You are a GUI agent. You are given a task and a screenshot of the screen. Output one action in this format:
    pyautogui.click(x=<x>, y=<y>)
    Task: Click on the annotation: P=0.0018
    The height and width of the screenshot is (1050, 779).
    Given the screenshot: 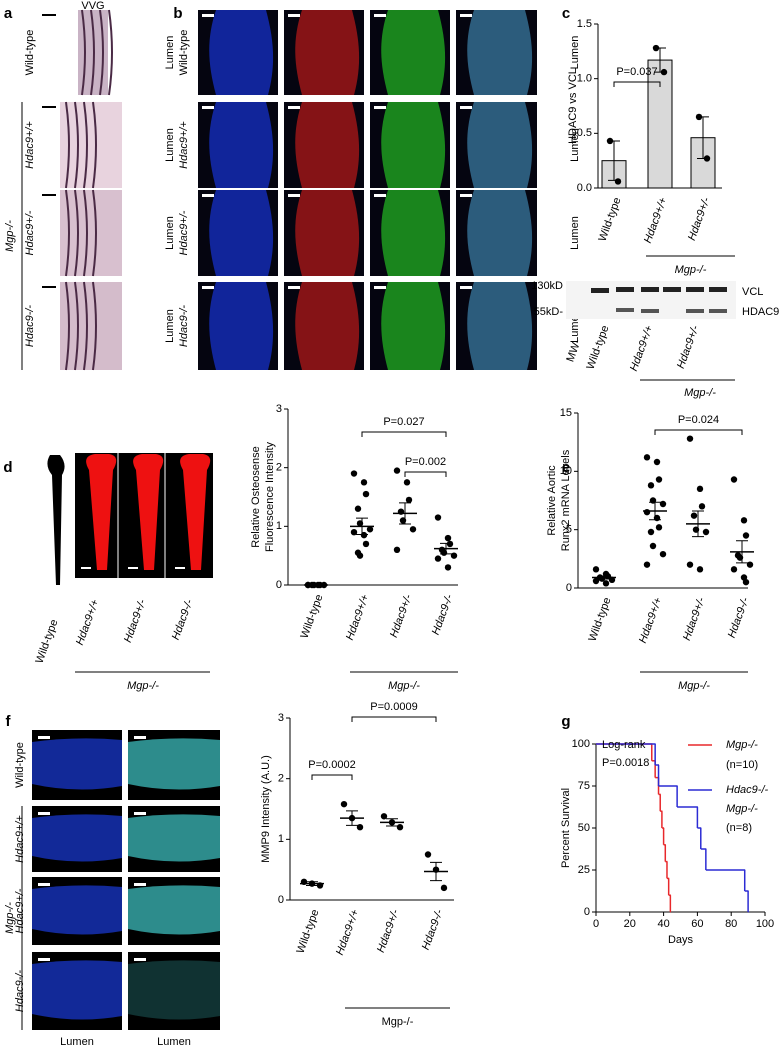 What is the action you would take?
    pyautogui.click(x=625, y=763)
    